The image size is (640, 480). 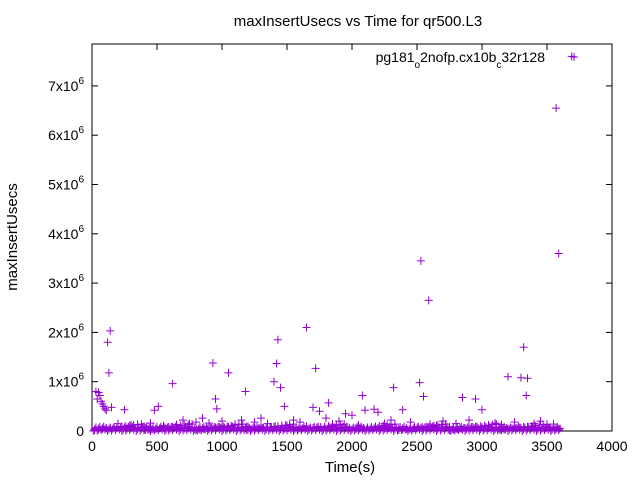 What do you see at coordinates (358, 21) in the screenshot?
I see `chart-title: maxInsertUsecs vs Time for qr500.L3` at bounding box center [358, 21].